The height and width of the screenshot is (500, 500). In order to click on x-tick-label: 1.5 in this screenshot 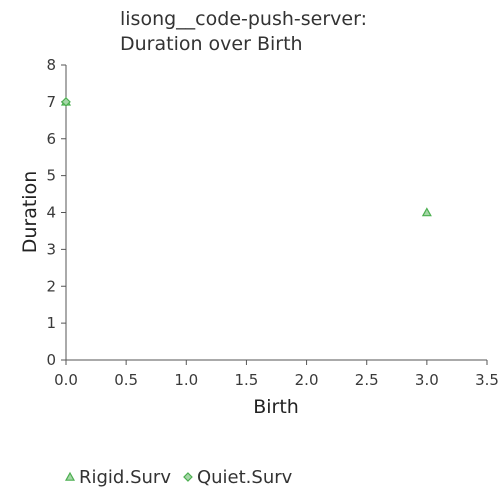, I will do `click(246, 380)`.